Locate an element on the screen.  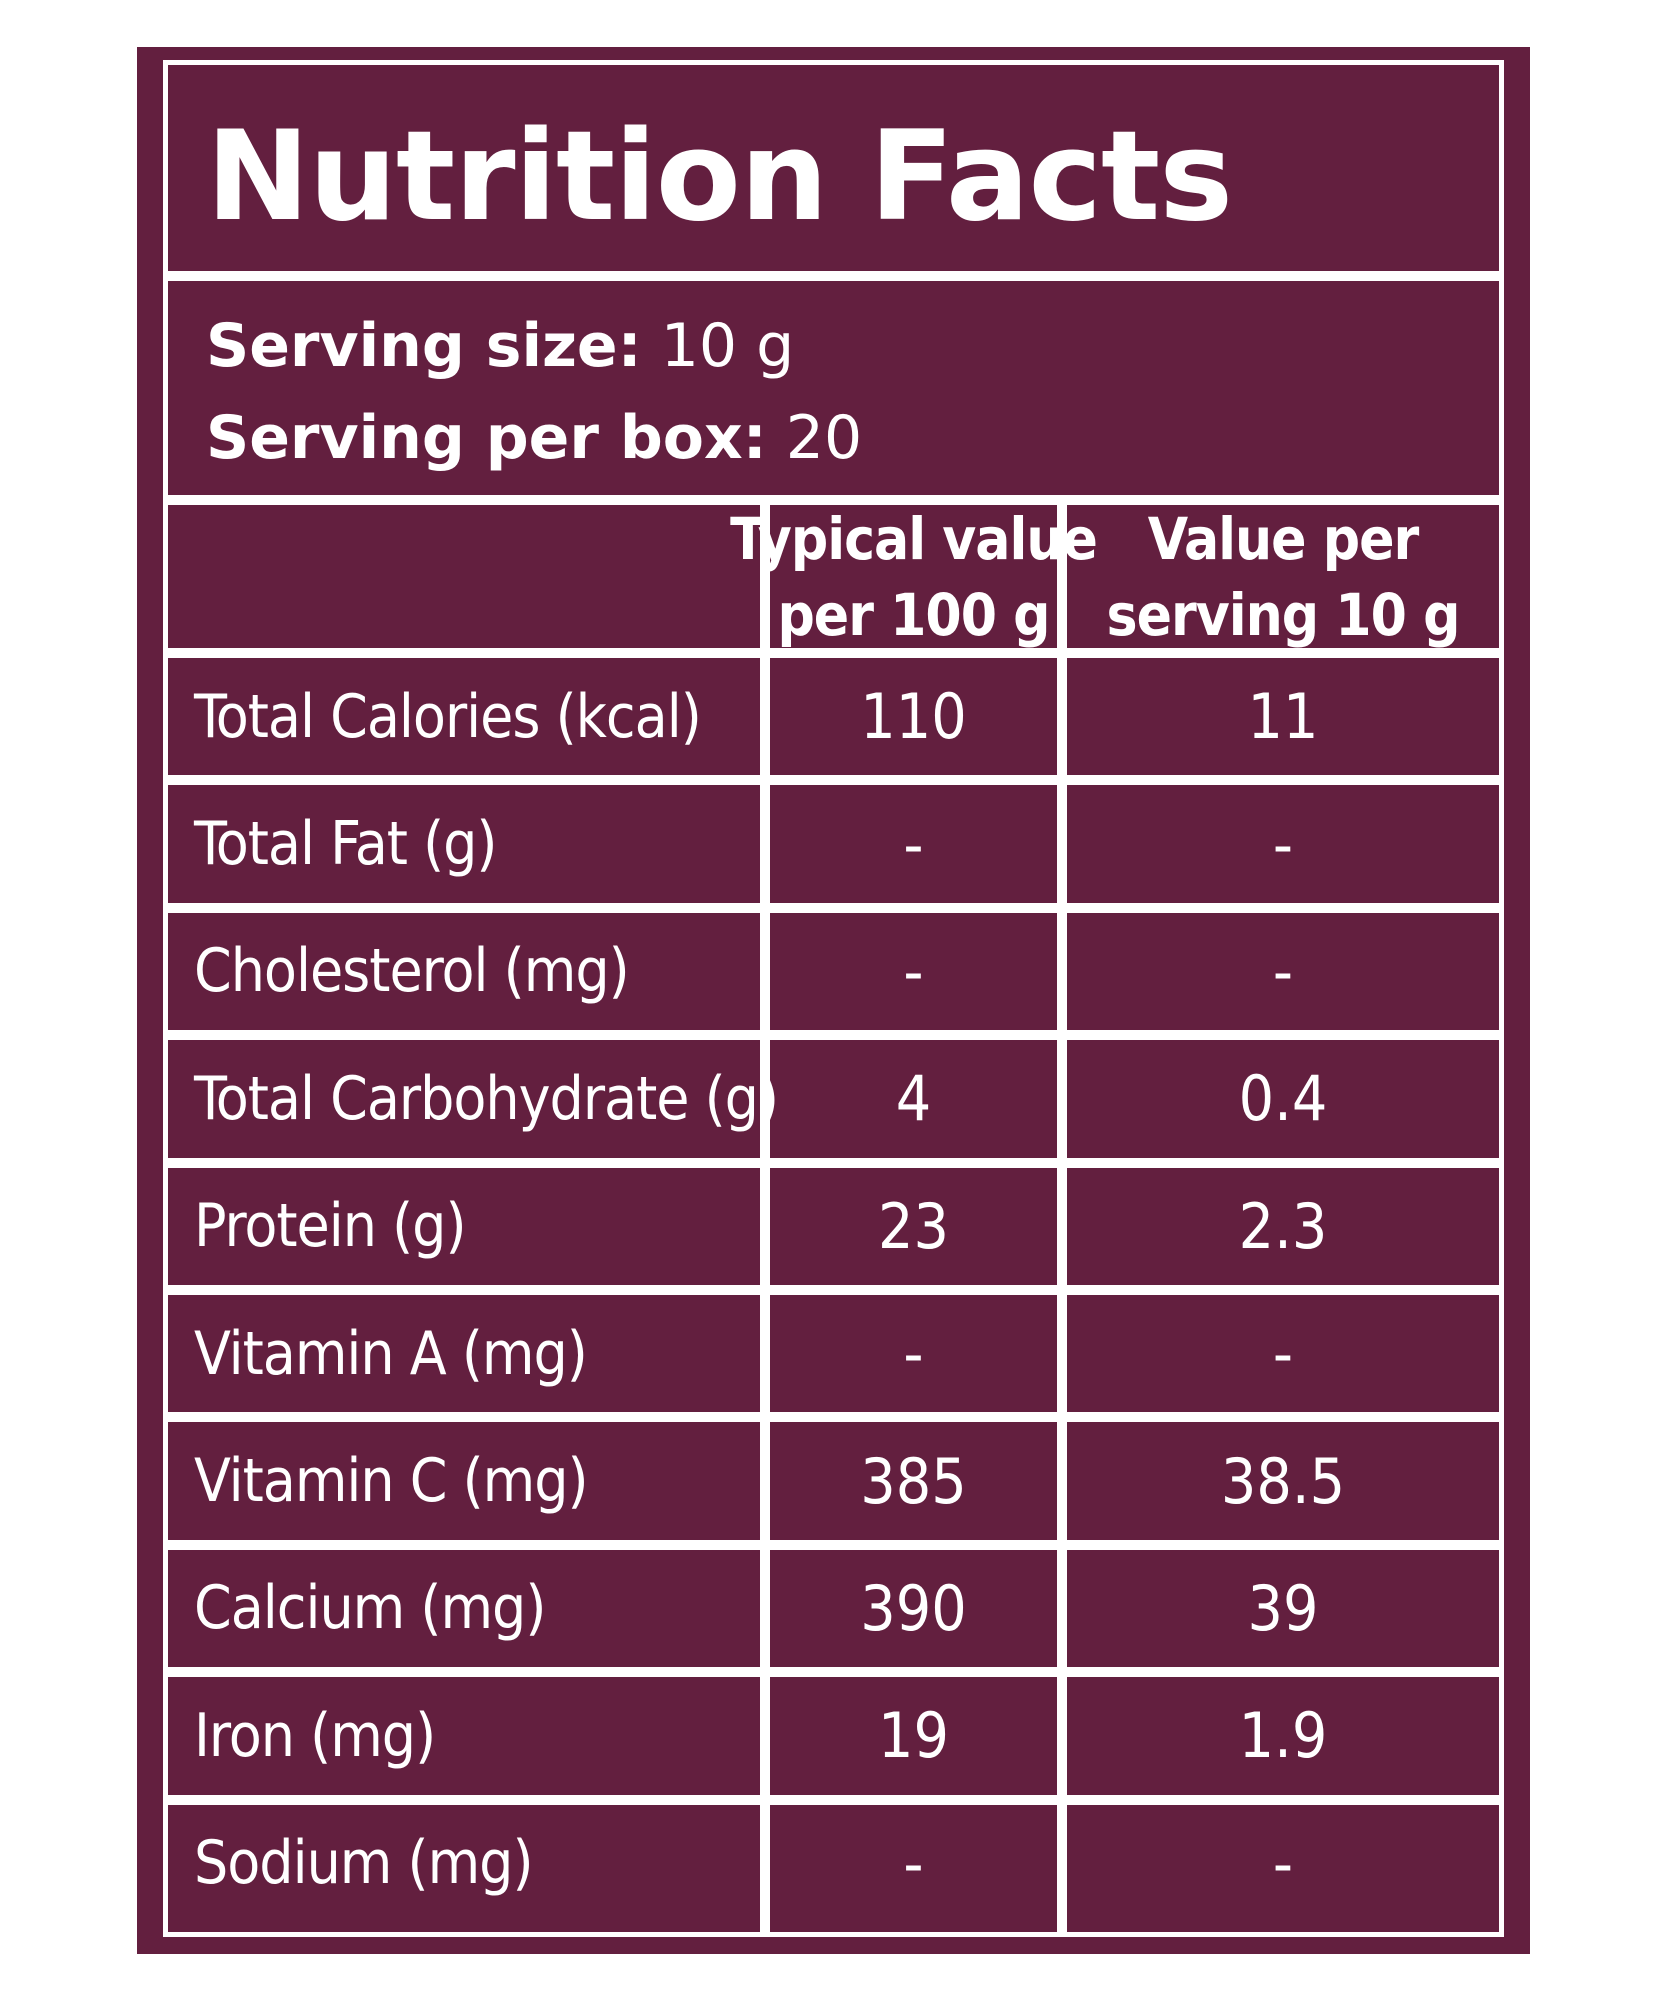
servings-per-box-line: Serving per box: 20 is located at coordinates (534, 438).